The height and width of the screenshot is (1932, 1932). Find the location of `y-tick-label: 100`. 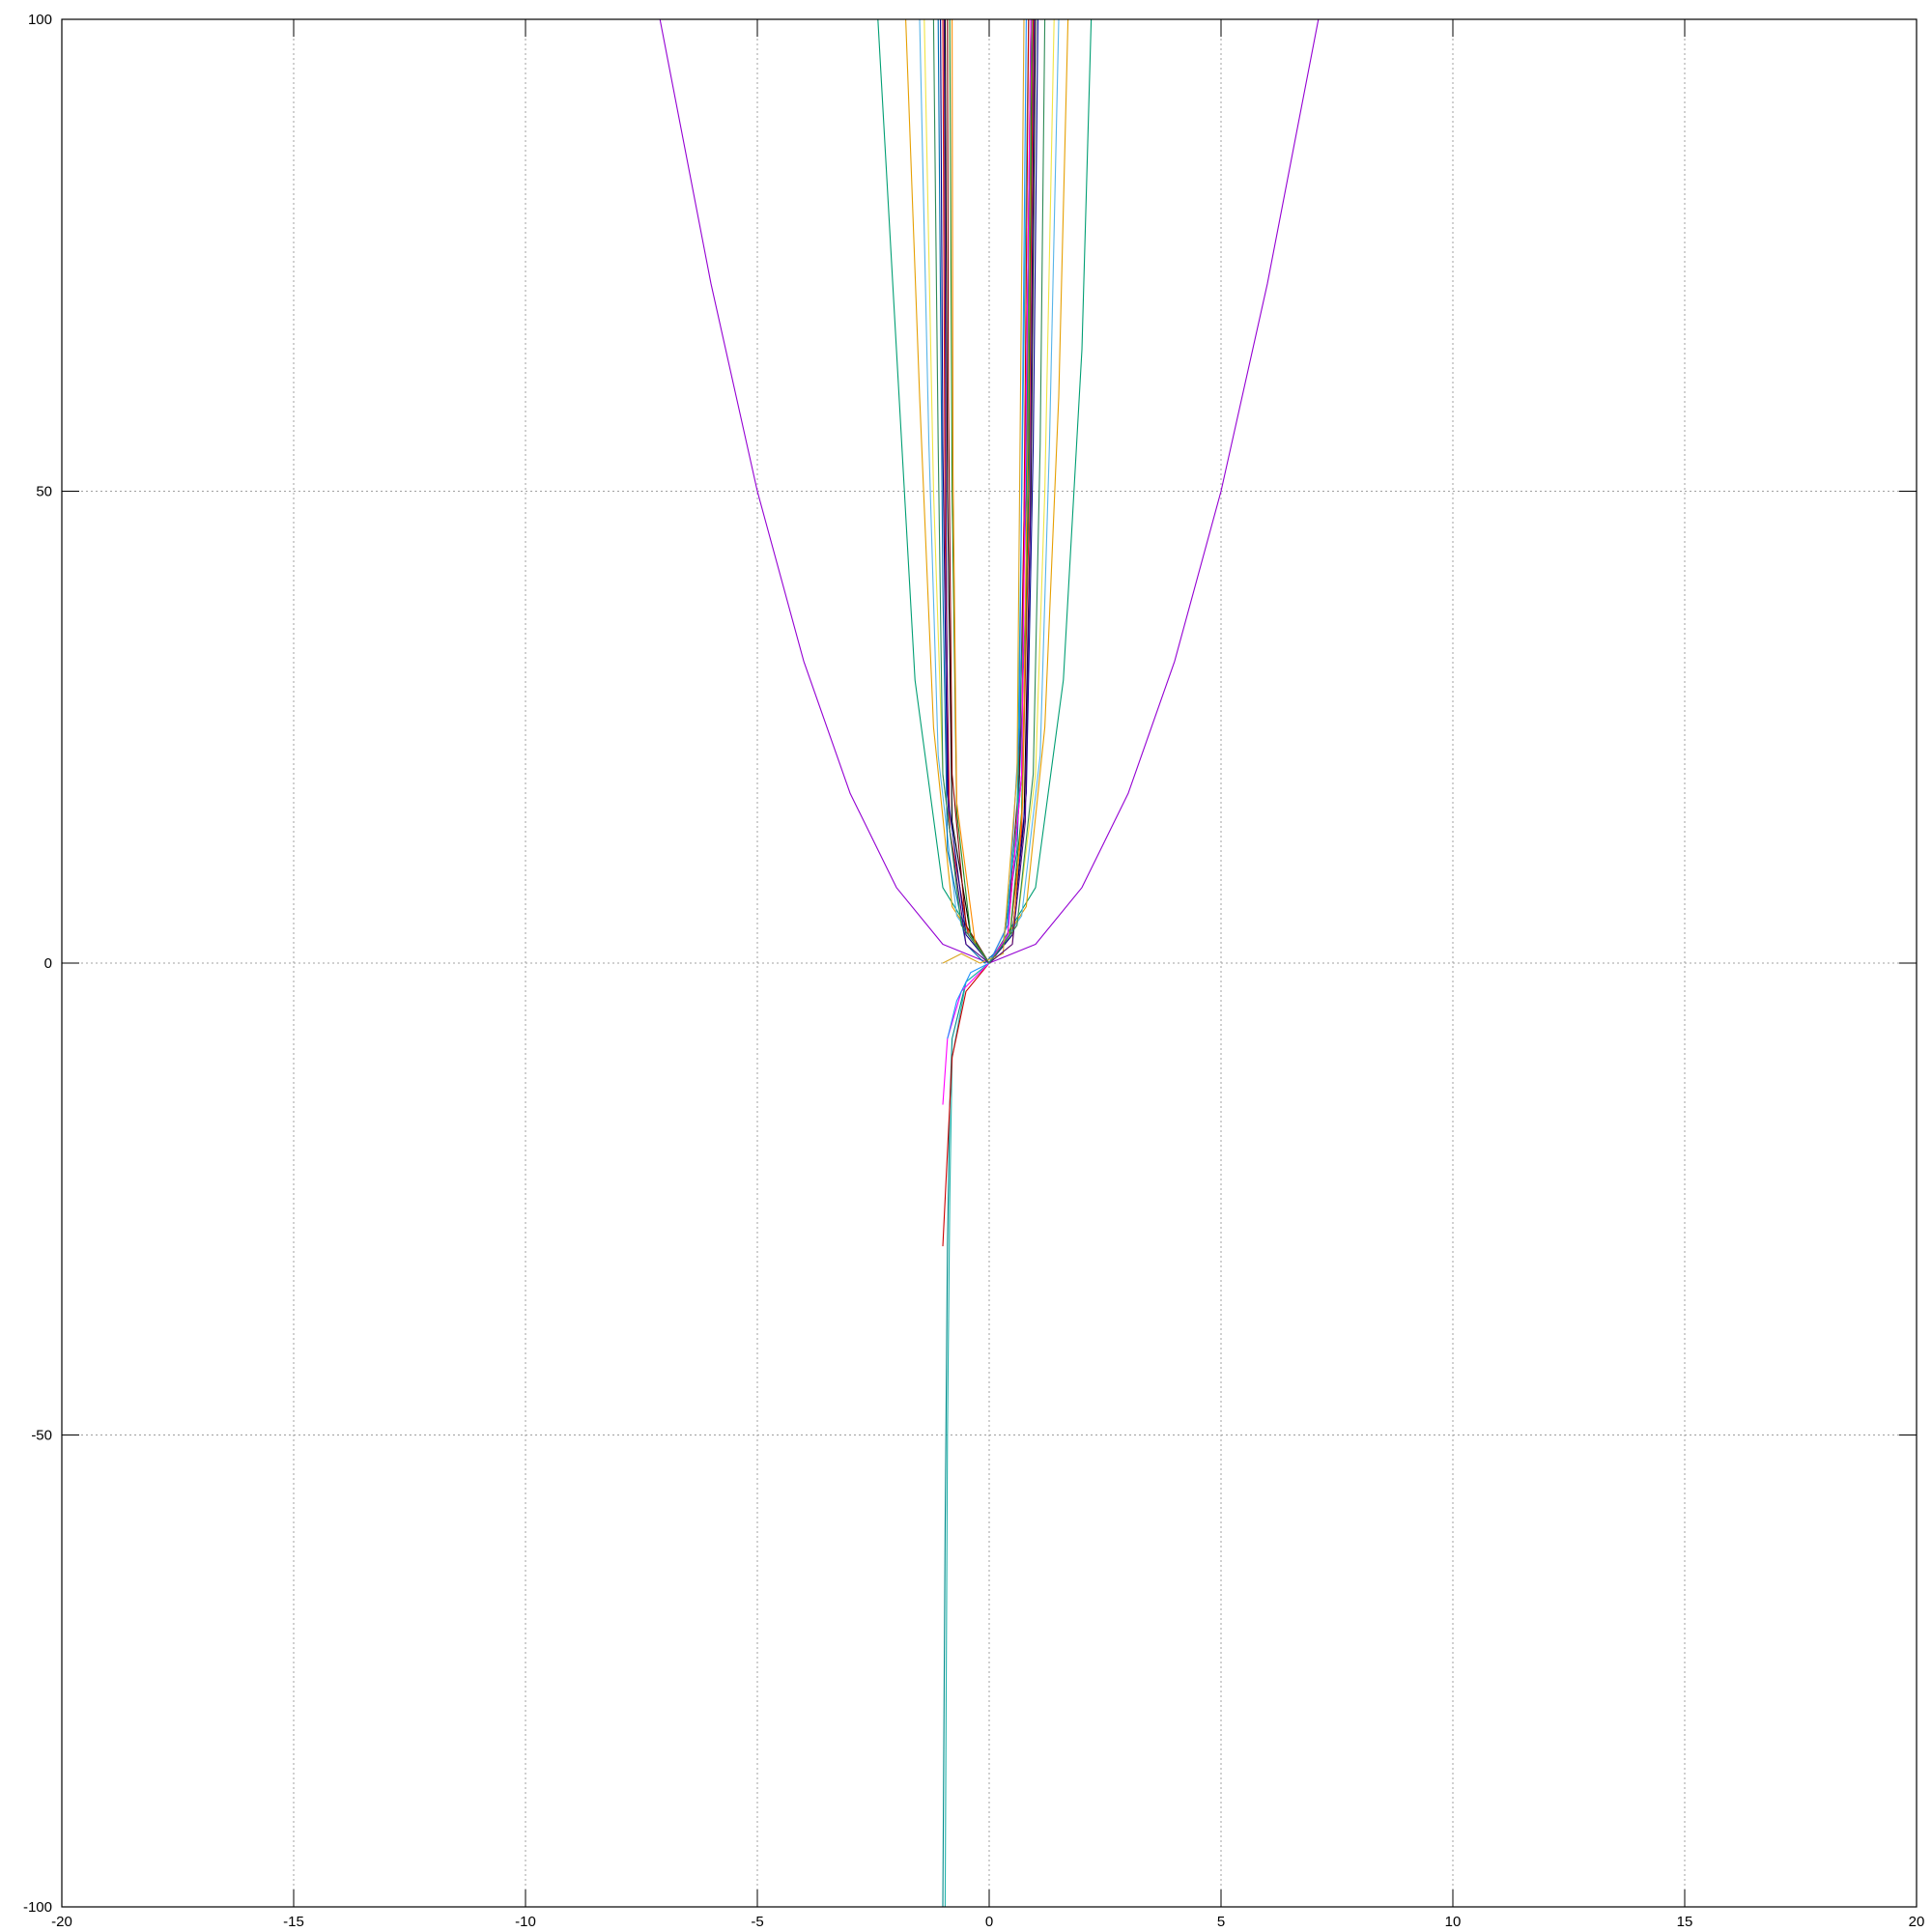

y-tick-label: 100 is located at coordinates (40, 20).